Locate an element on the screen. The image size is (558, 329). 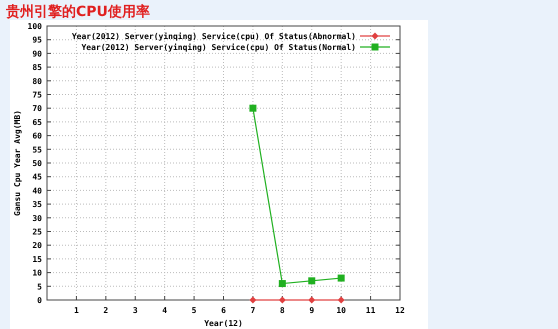
chart-title: 贵州引擎的CPU使用率 is located at coordinates (77, 11).